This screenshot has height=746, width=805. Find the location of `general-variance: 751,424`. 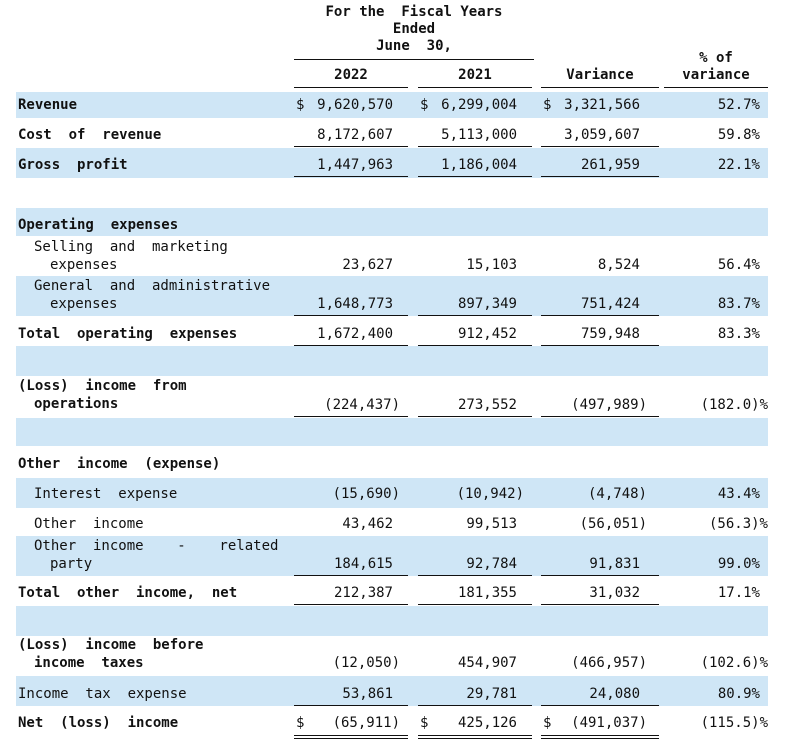

general-variance: 751,424 is located at coordinates (610, 304).